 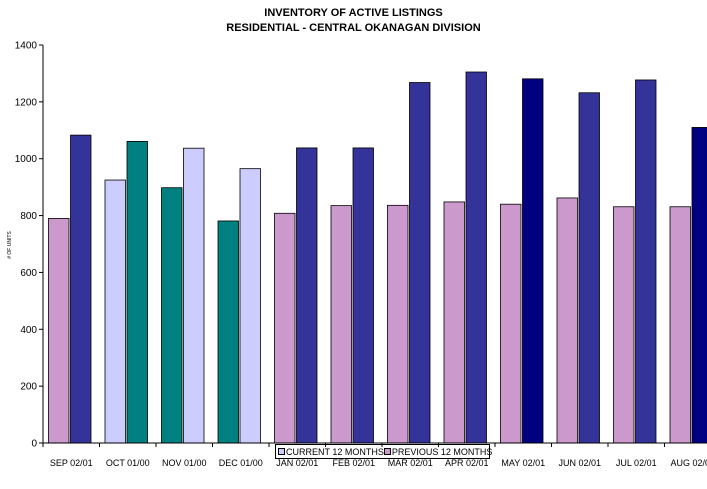 I want to click on x-tick-label-8: MAY 02/01, so click(x=523, y=463).